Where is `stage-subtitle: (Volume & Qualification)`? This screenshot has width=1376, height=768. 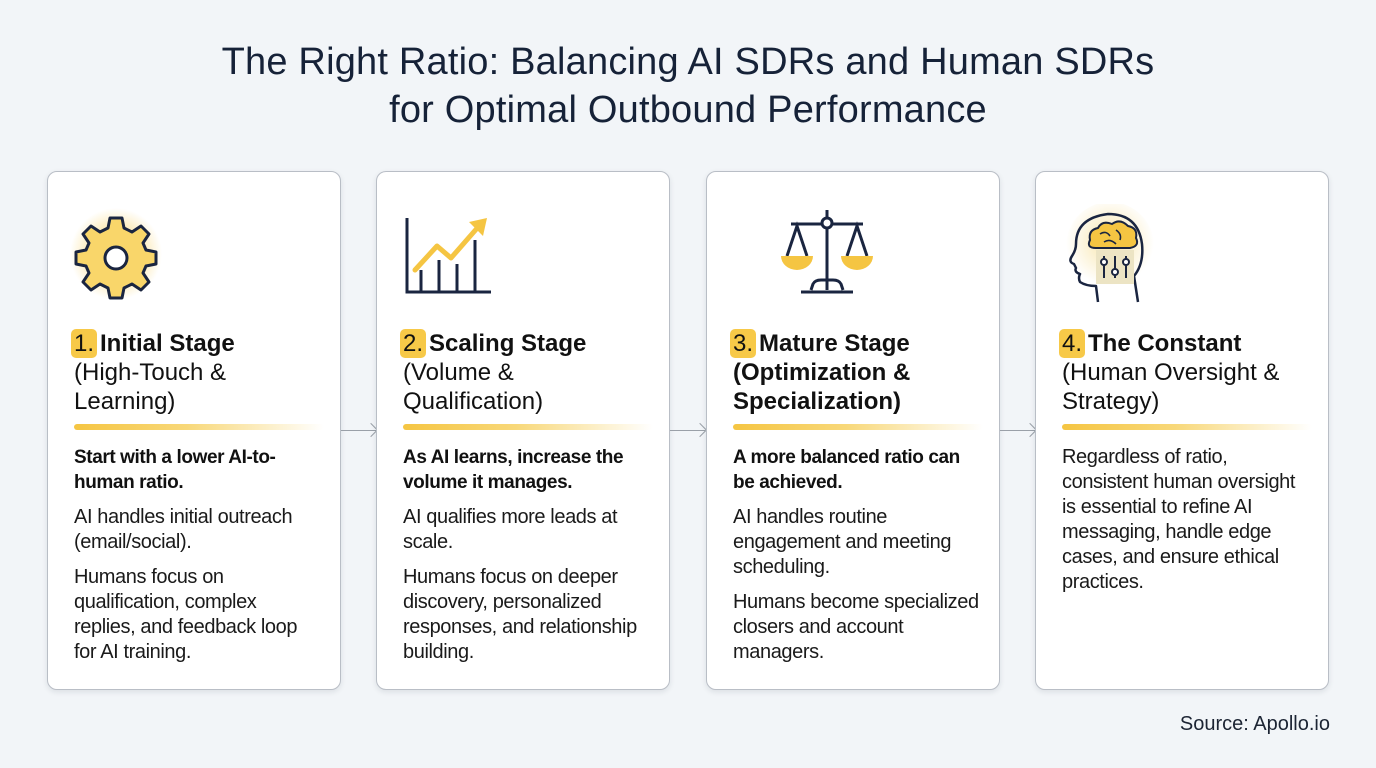
stage-subtitle: (Volume & Qualification) is located at coordinates (473, 387).